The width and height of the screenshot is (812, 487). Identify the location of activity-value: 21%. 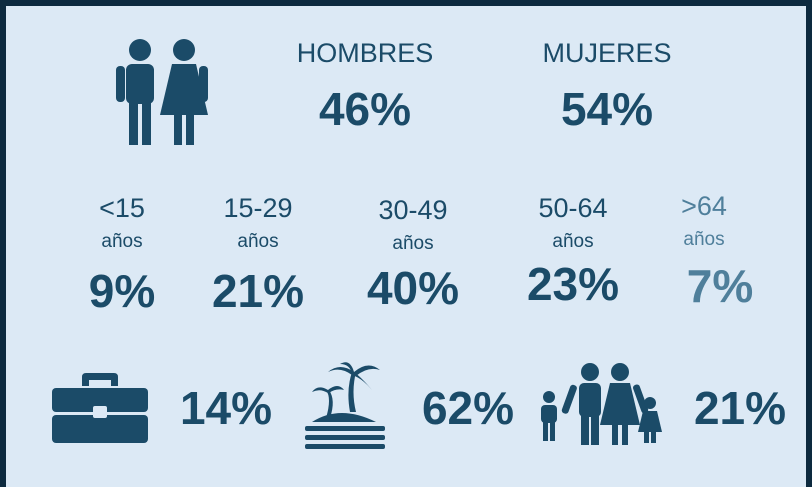
(740, 408).